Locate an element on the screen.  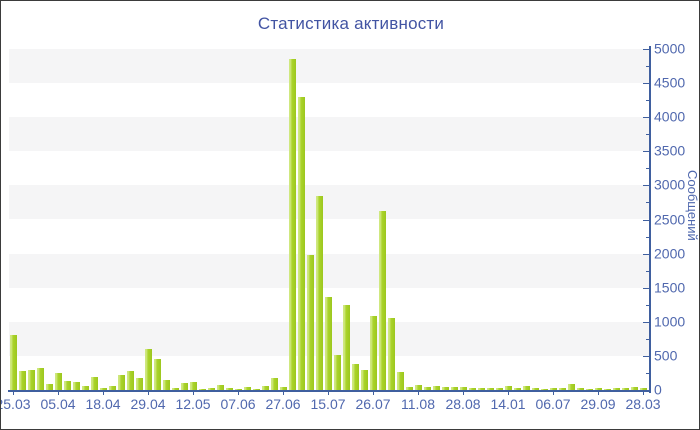
y-axis-title: Сообщений is located at coordinates (692, 205).